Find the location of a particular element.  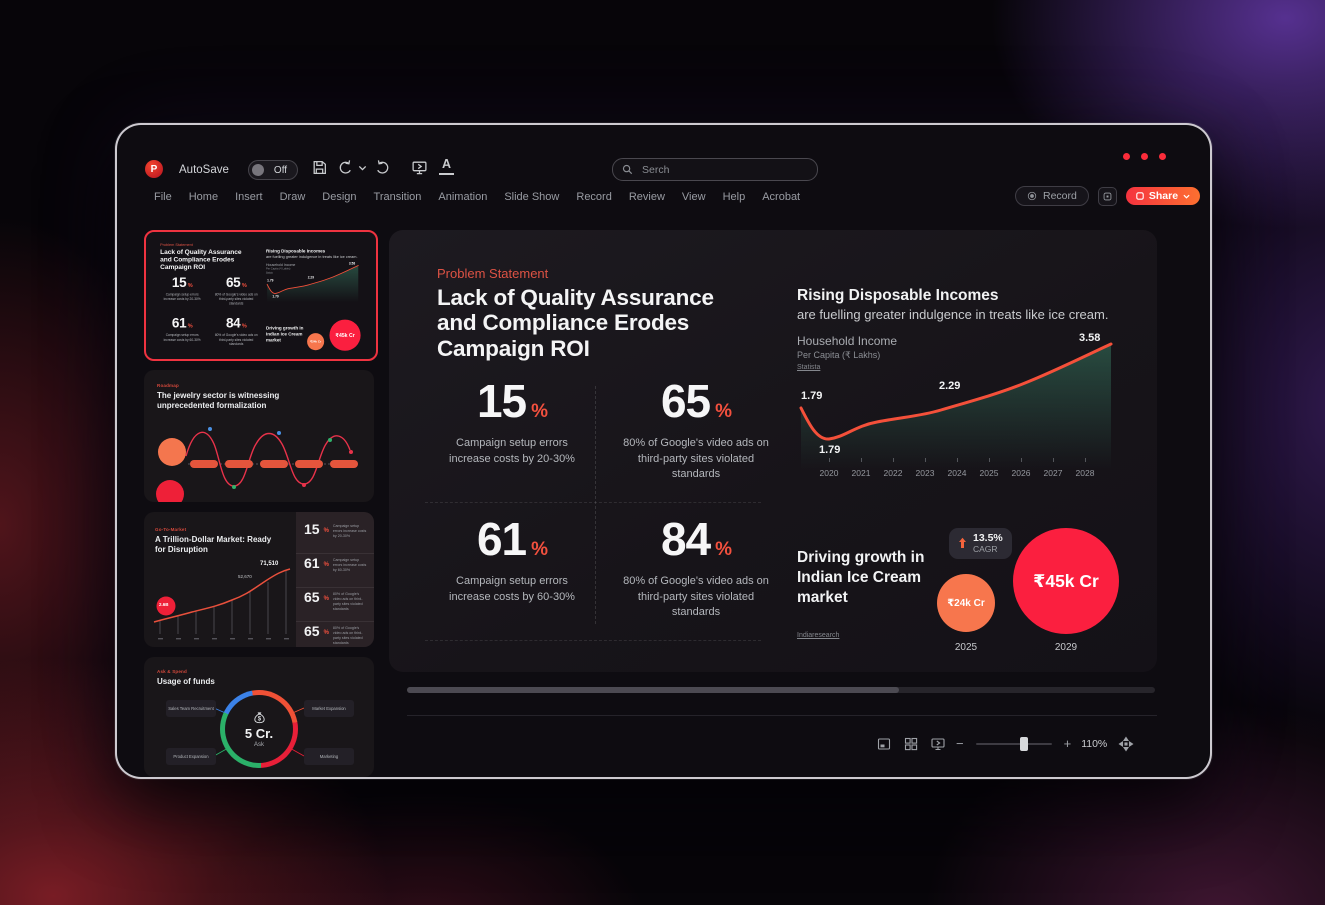

zoom-slider-track is located at coordinates (1013, 743).